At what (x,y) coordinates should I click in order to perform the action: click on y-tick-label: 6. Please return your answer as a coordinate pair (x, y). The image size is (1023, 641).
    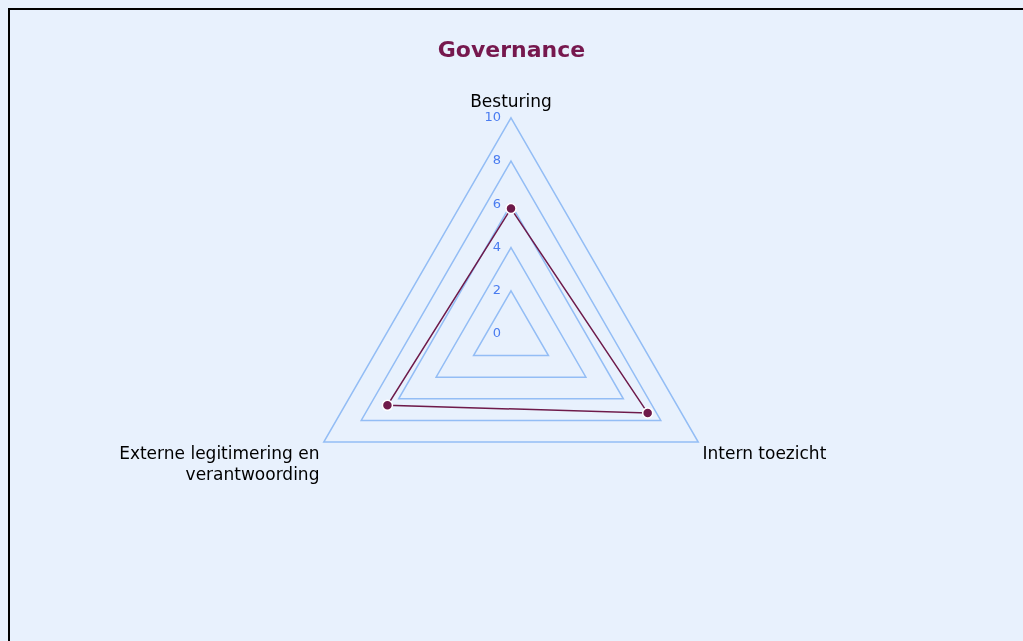
    Looking at the image, I should click on (496, 203).